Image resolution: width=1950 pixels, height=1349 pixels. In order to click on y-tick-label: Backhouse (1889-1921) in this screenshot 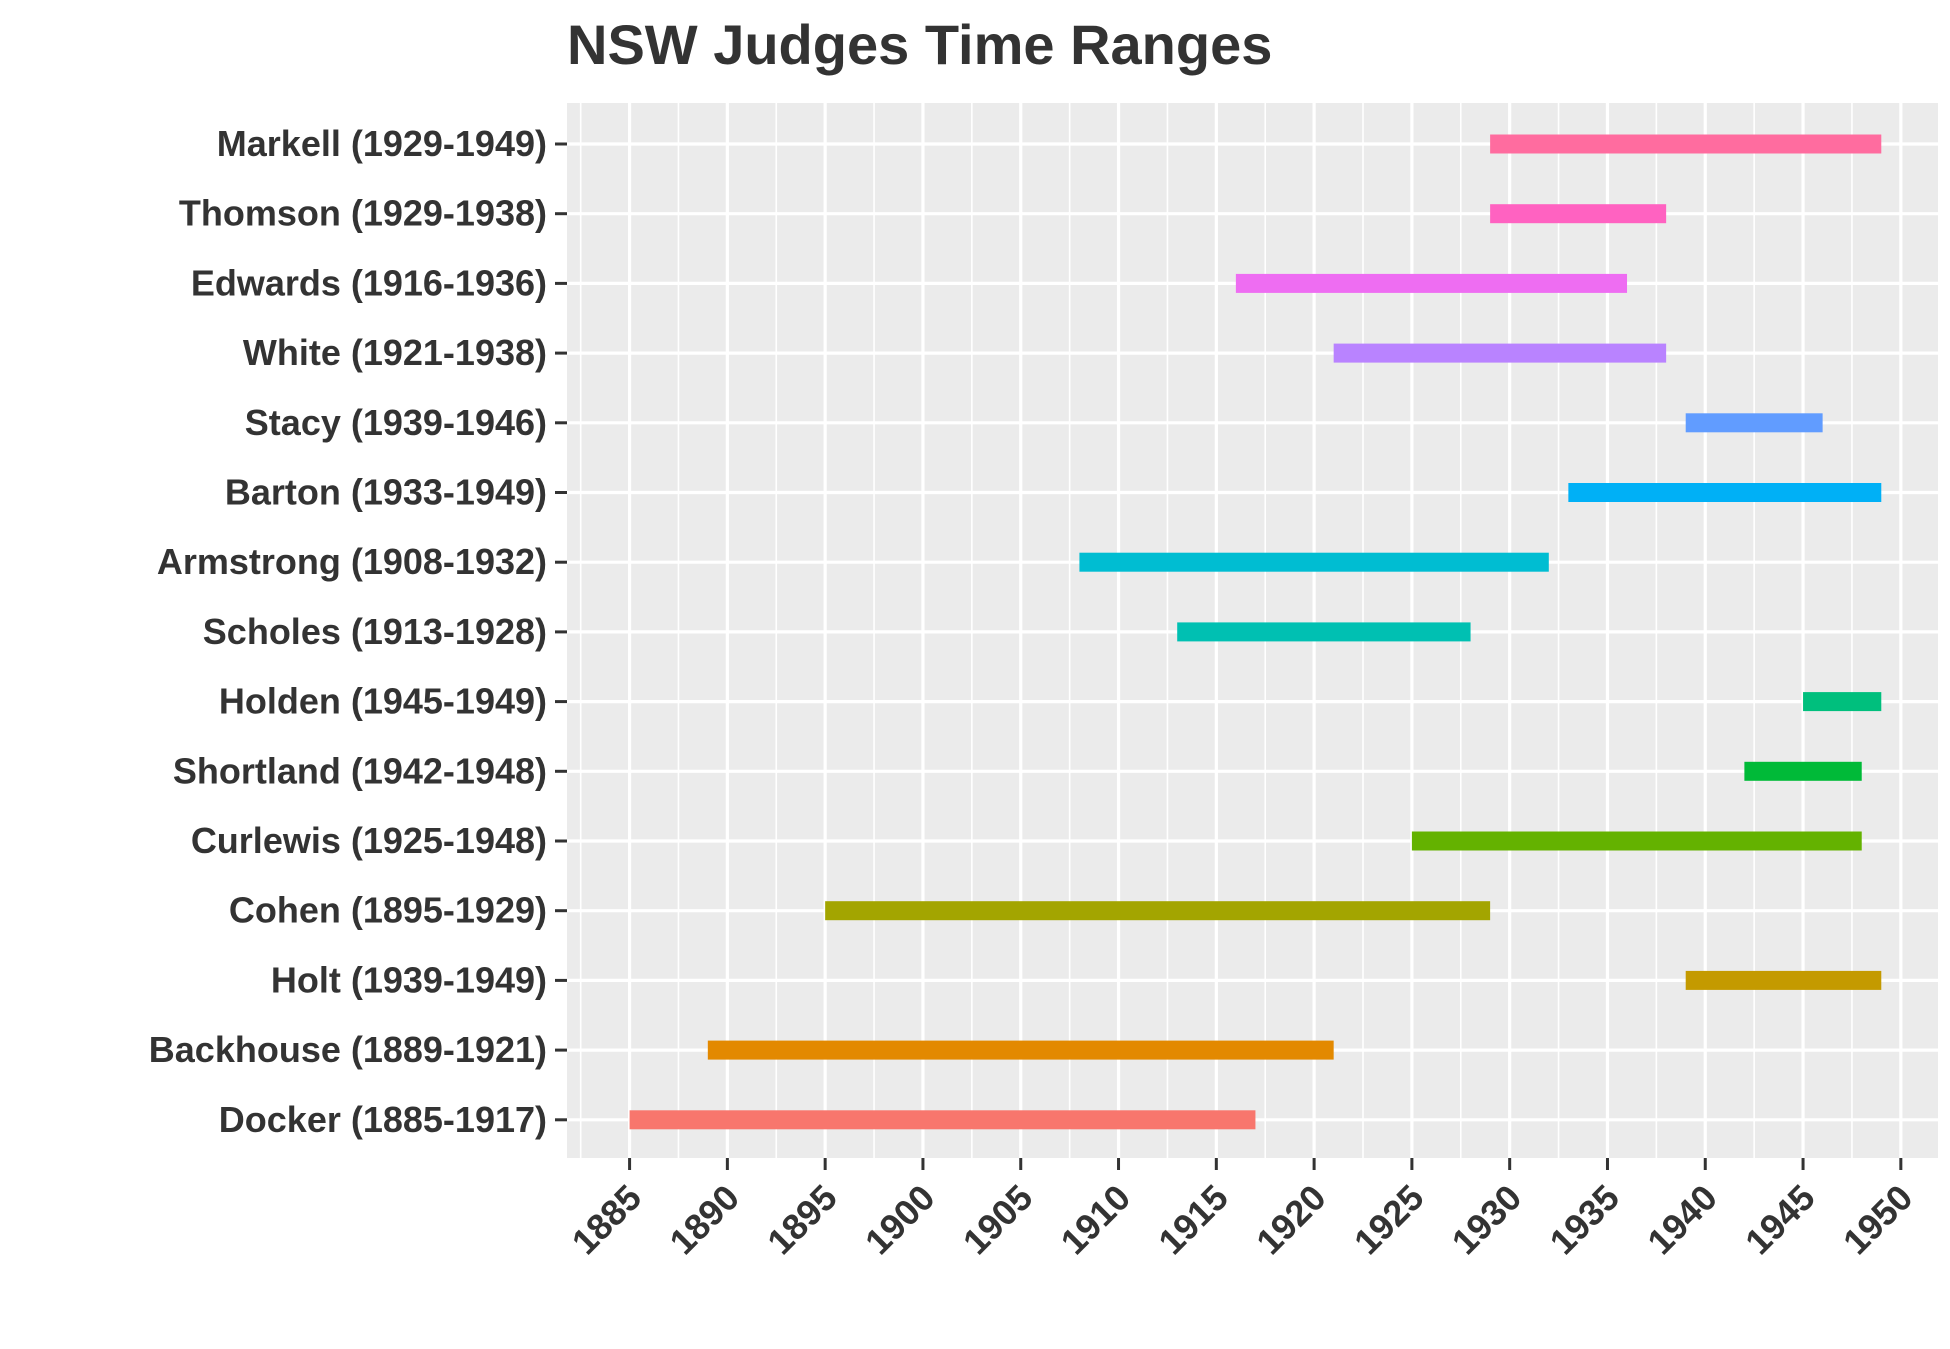, I will do `click(348, 1049)`.